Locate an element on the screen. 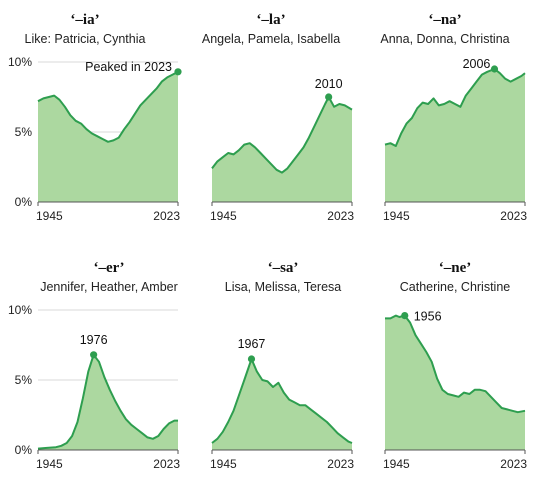 The image size is (540, 498). chart-4: 1945 2023 1967 is located at coordinates (282, 404).